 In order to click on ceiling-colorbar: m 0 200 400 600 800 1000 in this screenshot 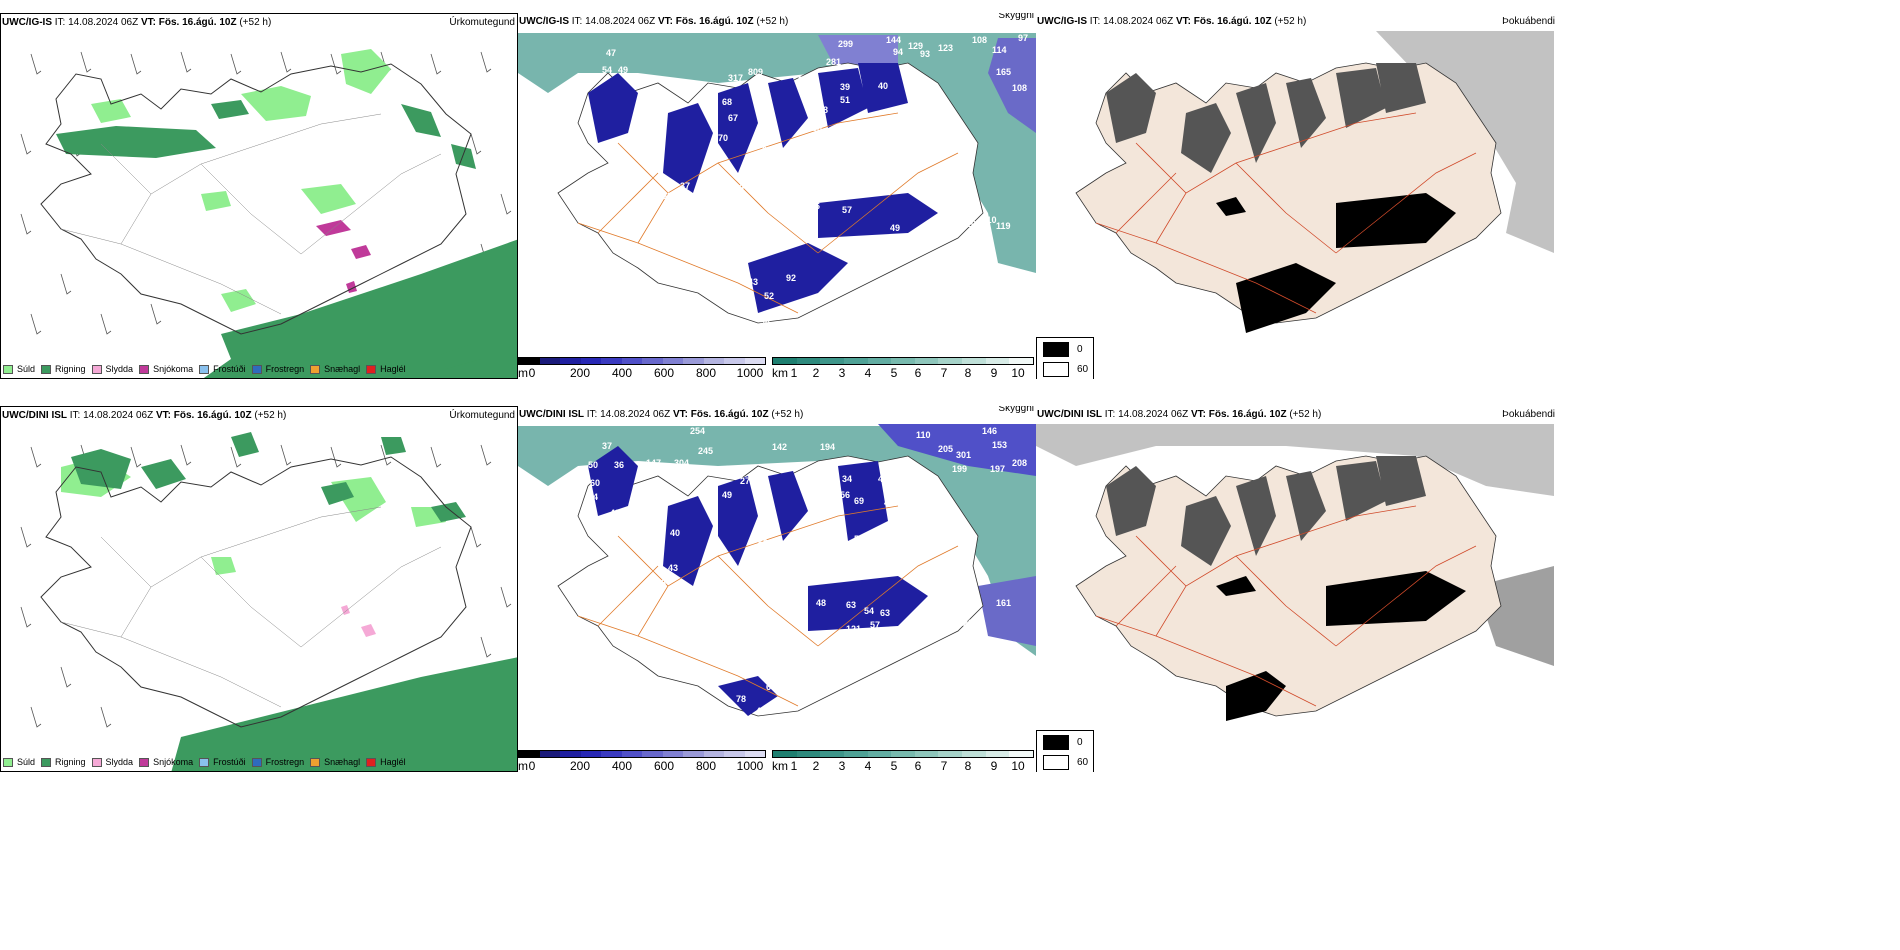, I will do `click(643, 368)`.